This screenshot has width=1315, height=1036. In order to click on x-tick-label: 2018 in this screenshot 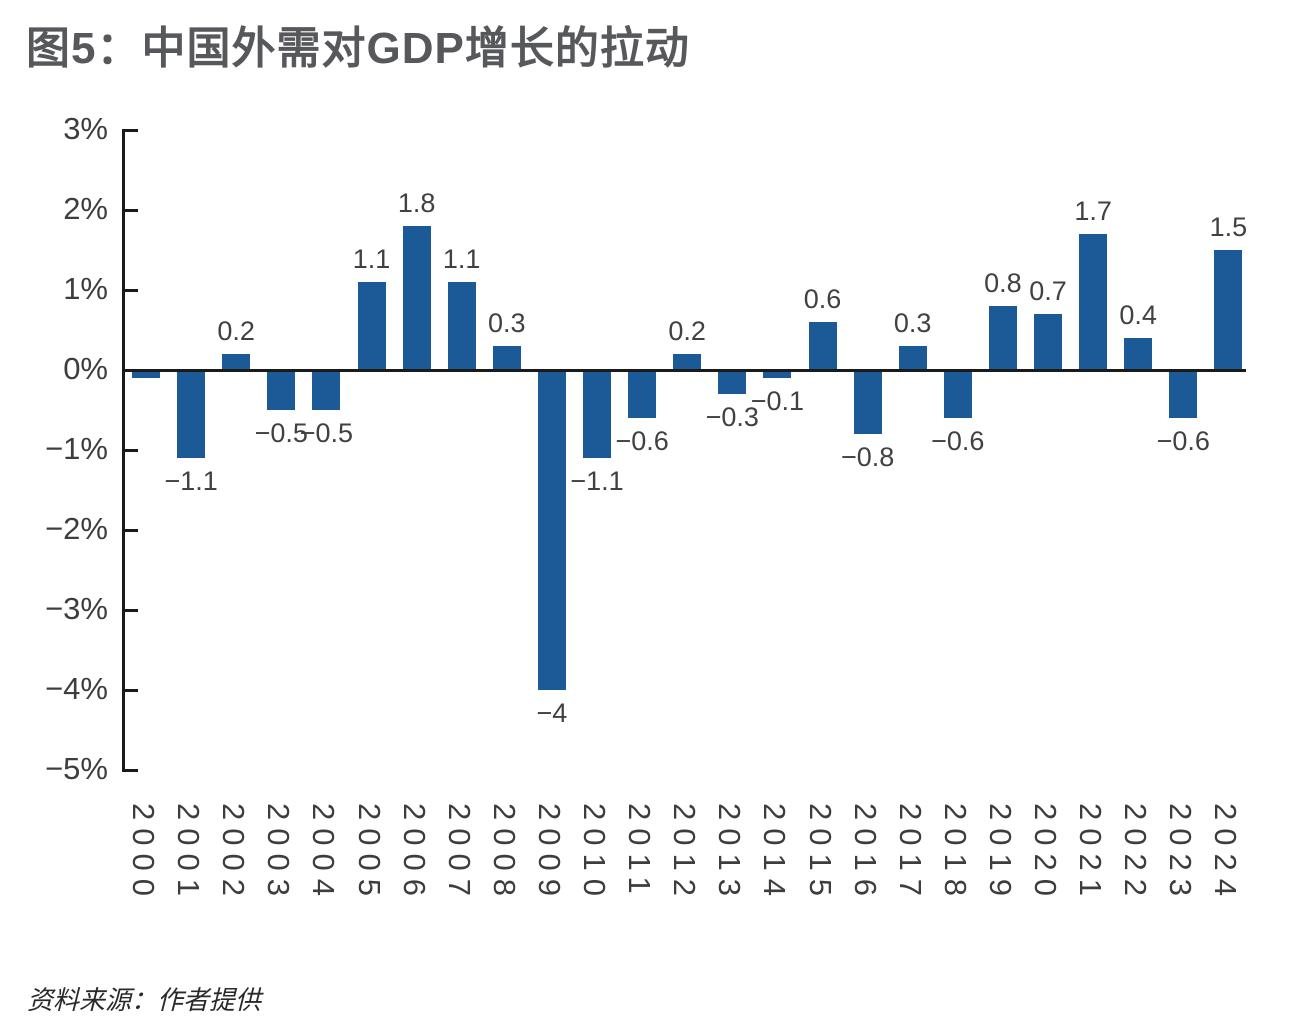, I will do `click(955, 853)`.